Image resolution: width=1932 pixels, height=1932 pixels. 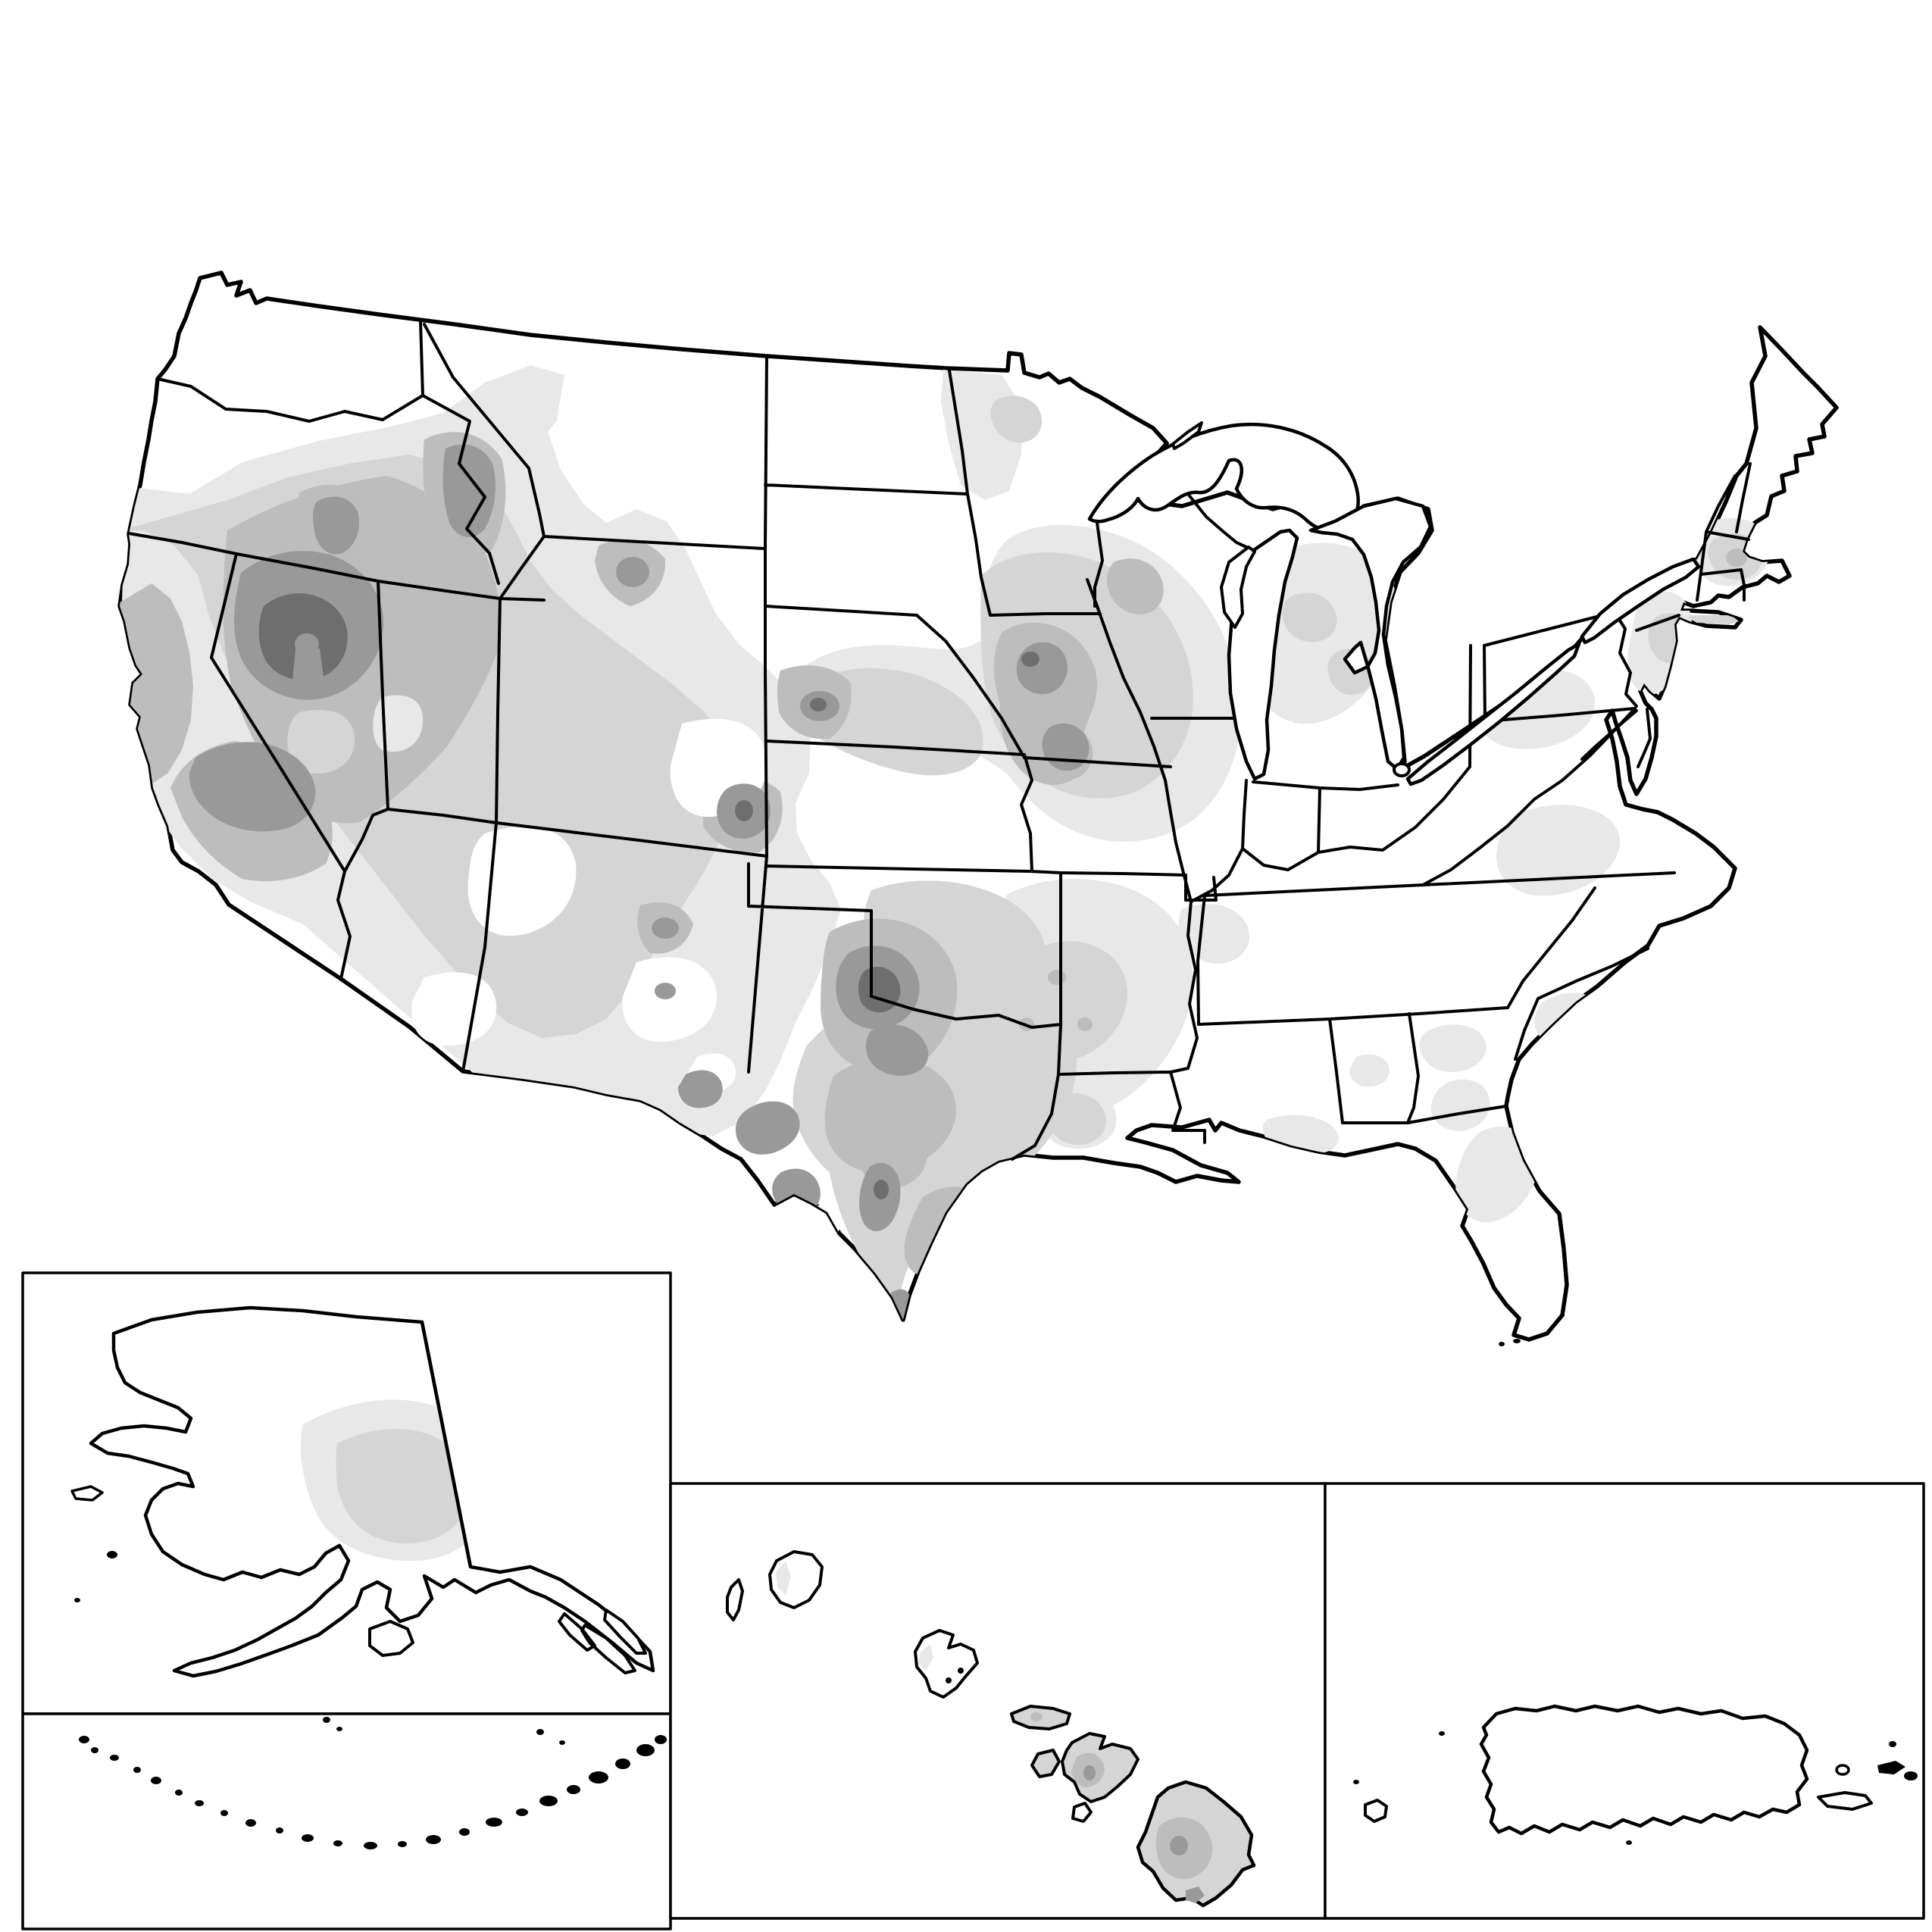 What do you see at coordinates (1460, 1105) in the screenshot?
I see `contour-ne-fl-l1` at bounding box center [1460, 1105].